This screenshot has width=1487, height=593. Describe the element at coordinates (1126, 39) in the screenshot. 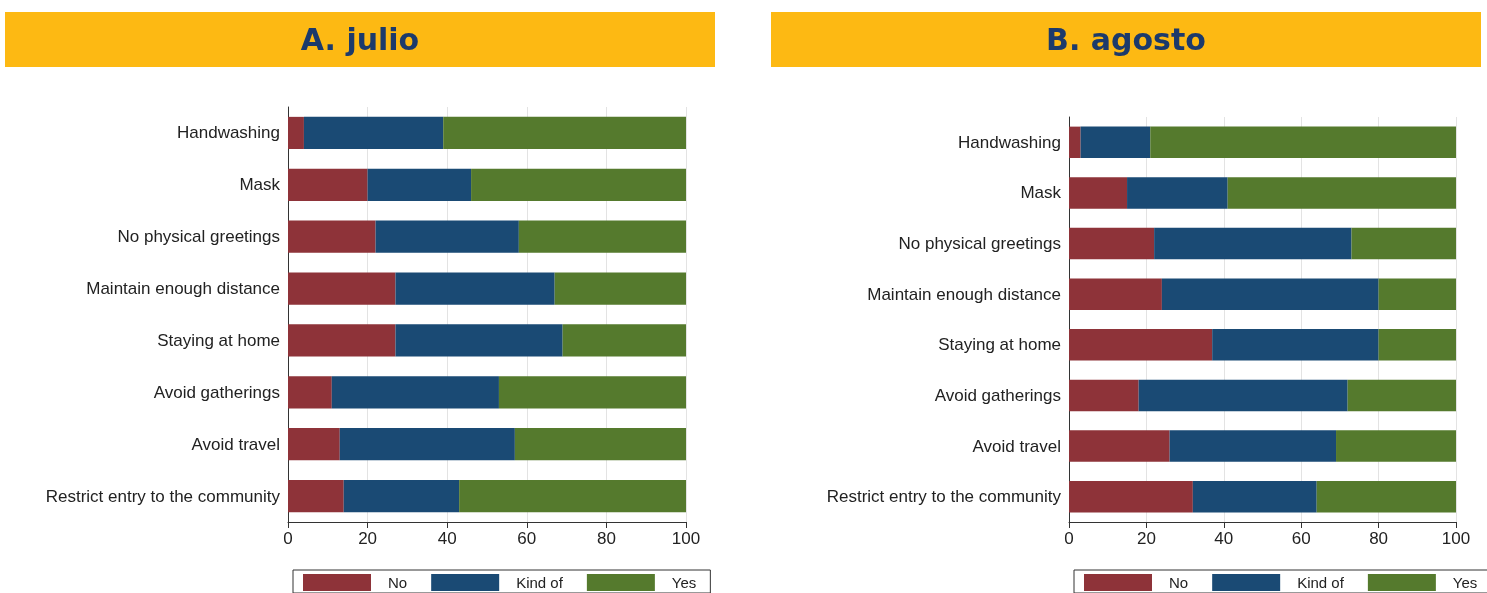

I see `chart-title: B. agosto` at that location.